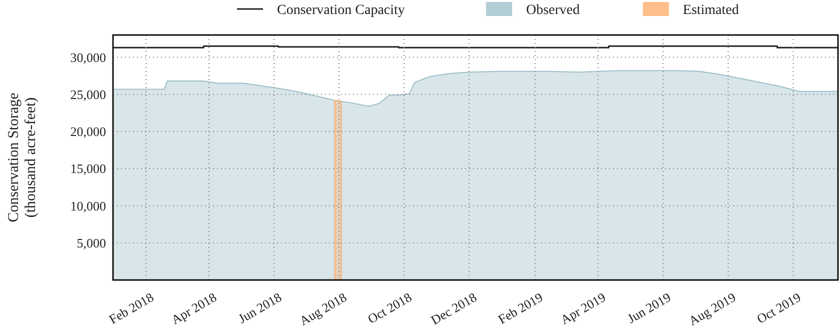 Image resolution: width=840 pixels, height=328 pixels. I want to click on x-tick-label: Dec 2018, so click(454, 308).